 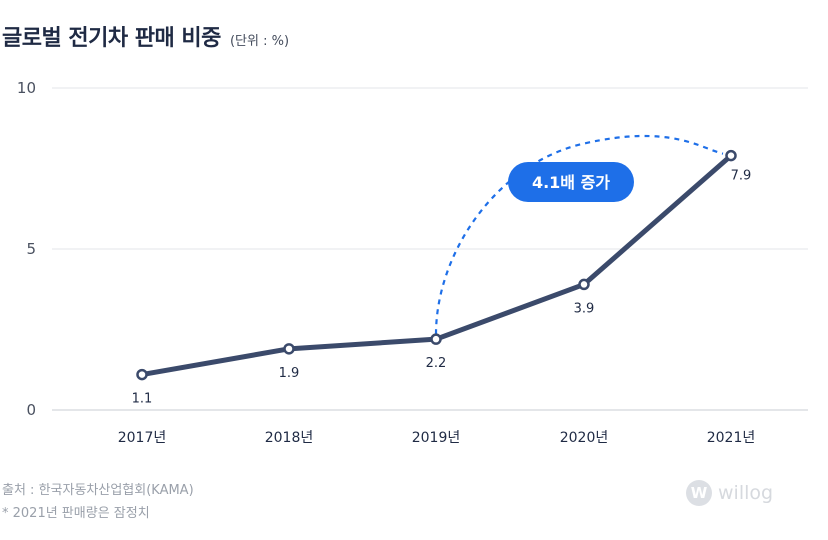 What do you see at coordinates (436, 363) in the screenshot?
I see `data-label: 2.2` at bounding box center [436, 363].